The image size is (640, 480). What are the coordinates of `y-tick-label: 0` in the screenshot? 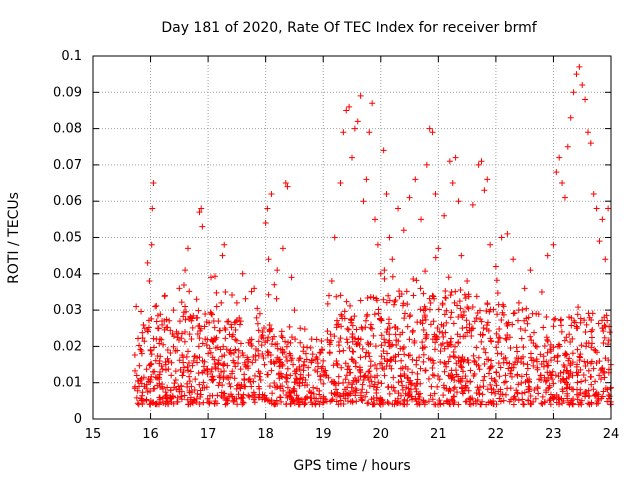 It's located at (78, 419).